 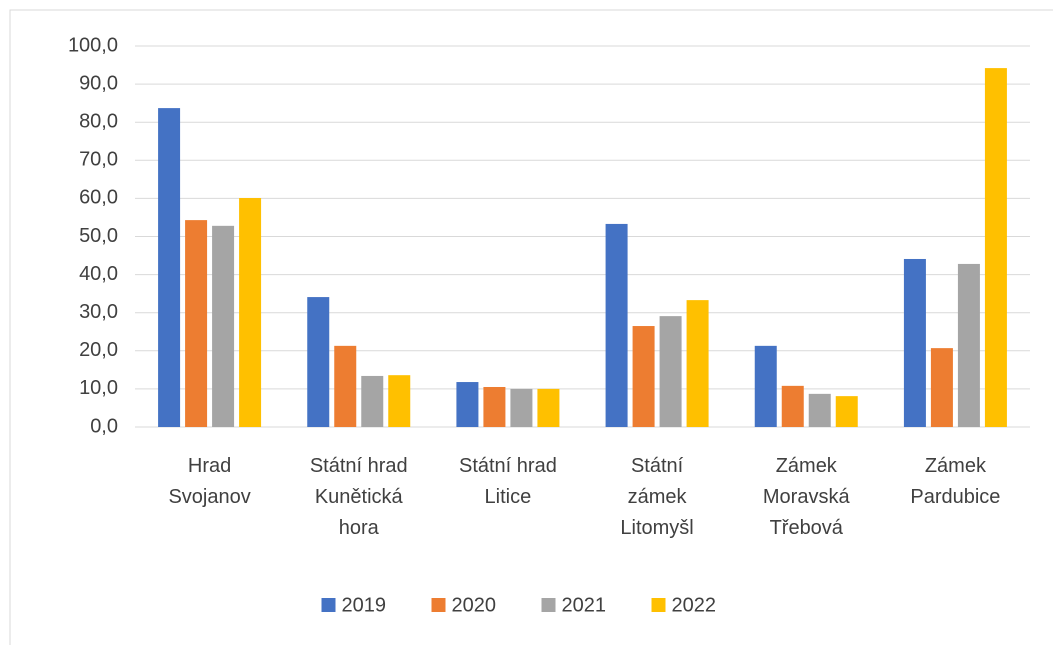 I want to click on y-tick-label: 90,0, so click(x=98, y=83).